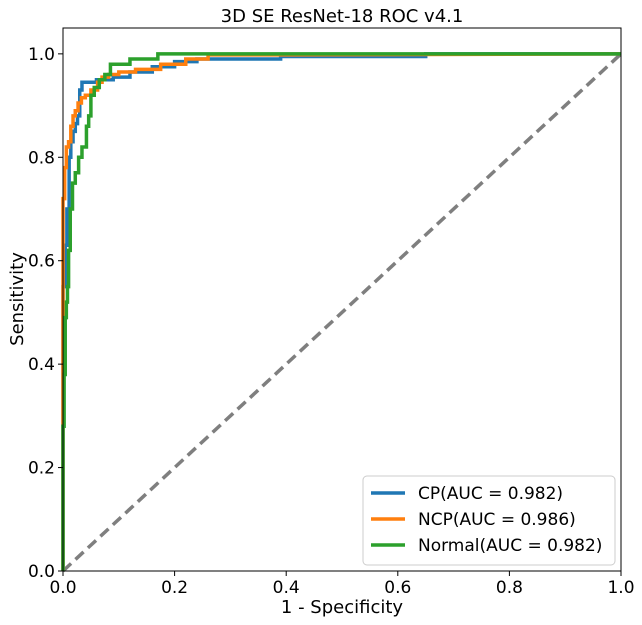 This screenshot has height=625, width=642. Describe the element at coordinates (41, 158) in the screenshot. I see `y-tick-label: 0.8` at that location.